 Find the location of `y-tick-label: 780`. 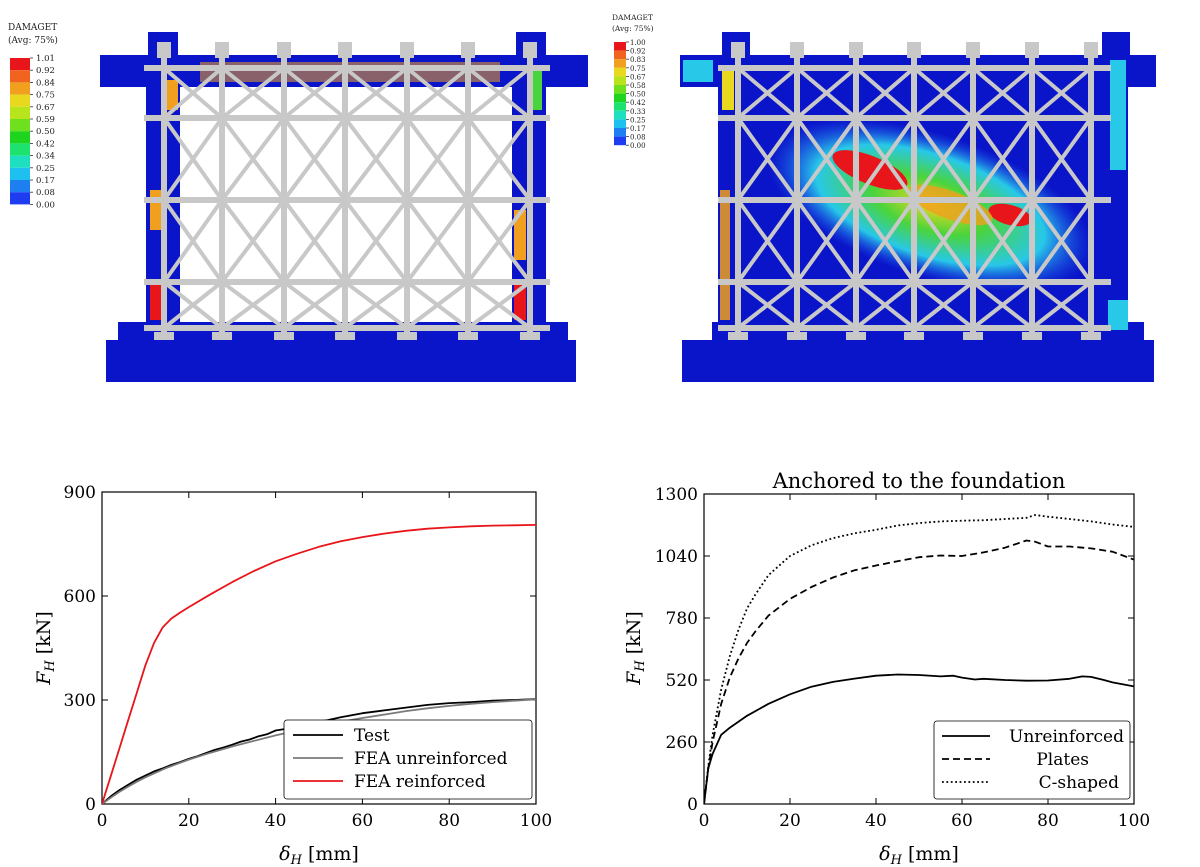

y-tick-label: 780 is located at coordinates (682, 619).